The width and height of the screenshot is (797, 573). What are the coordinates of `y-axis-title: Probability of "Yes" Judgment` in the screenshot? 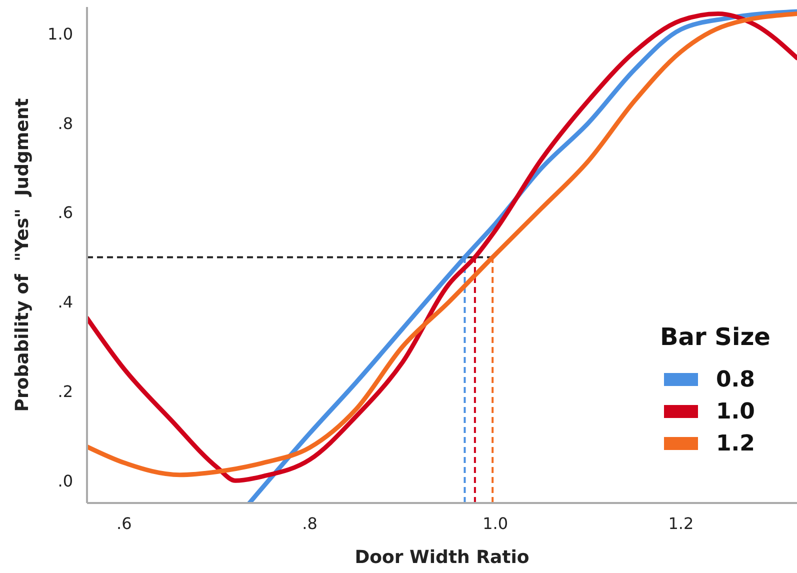 It's located at (22, 255).